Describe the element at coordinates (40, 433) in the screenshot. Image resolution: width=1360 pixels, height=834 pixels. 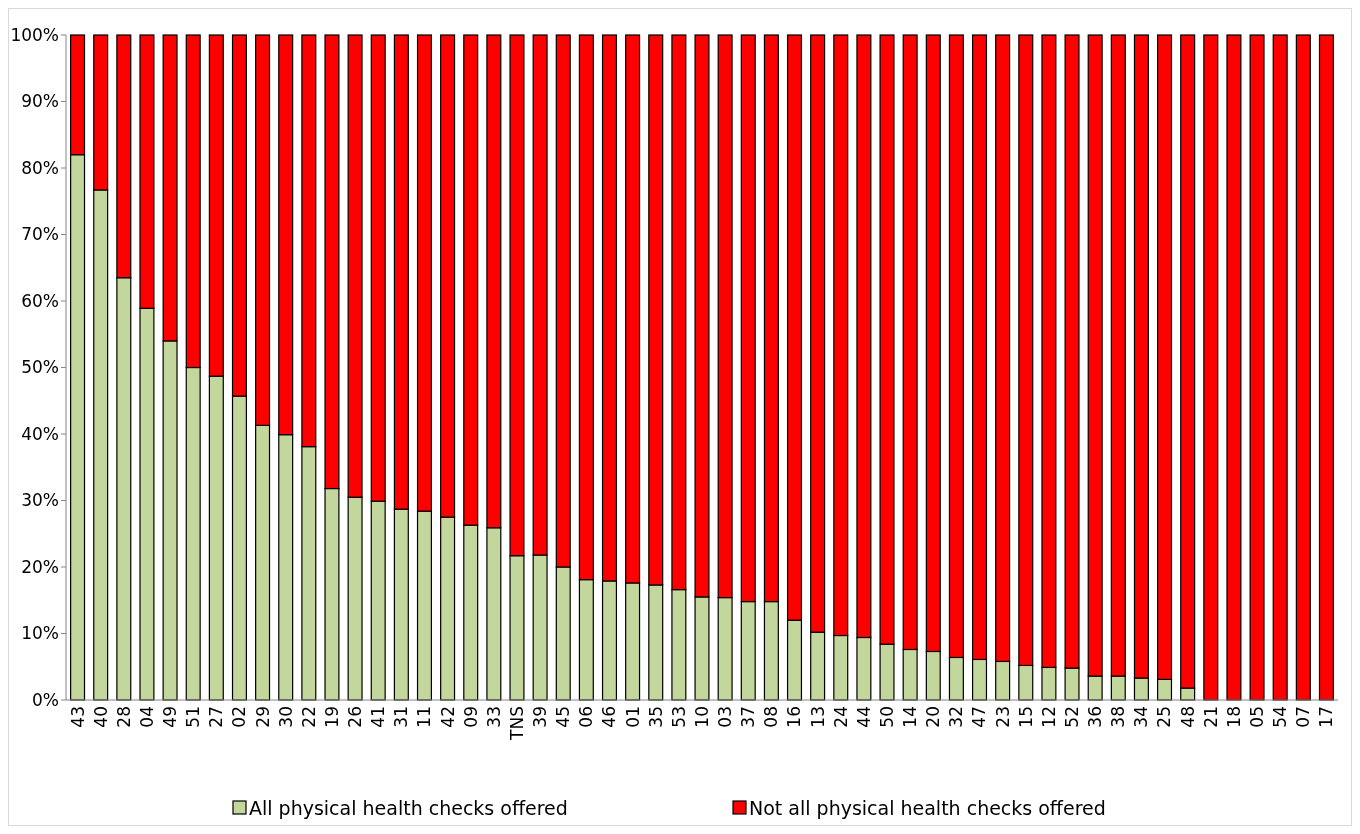
I see `y-tick-label: 40%` at that location.